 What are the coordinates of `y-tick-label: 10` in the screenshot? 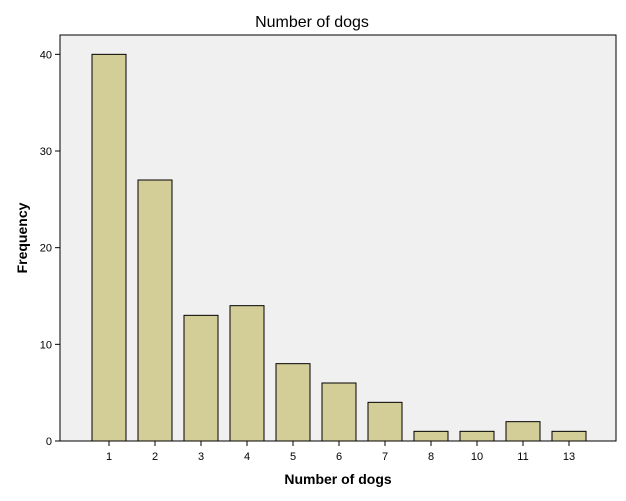 It's located at (46, 345).